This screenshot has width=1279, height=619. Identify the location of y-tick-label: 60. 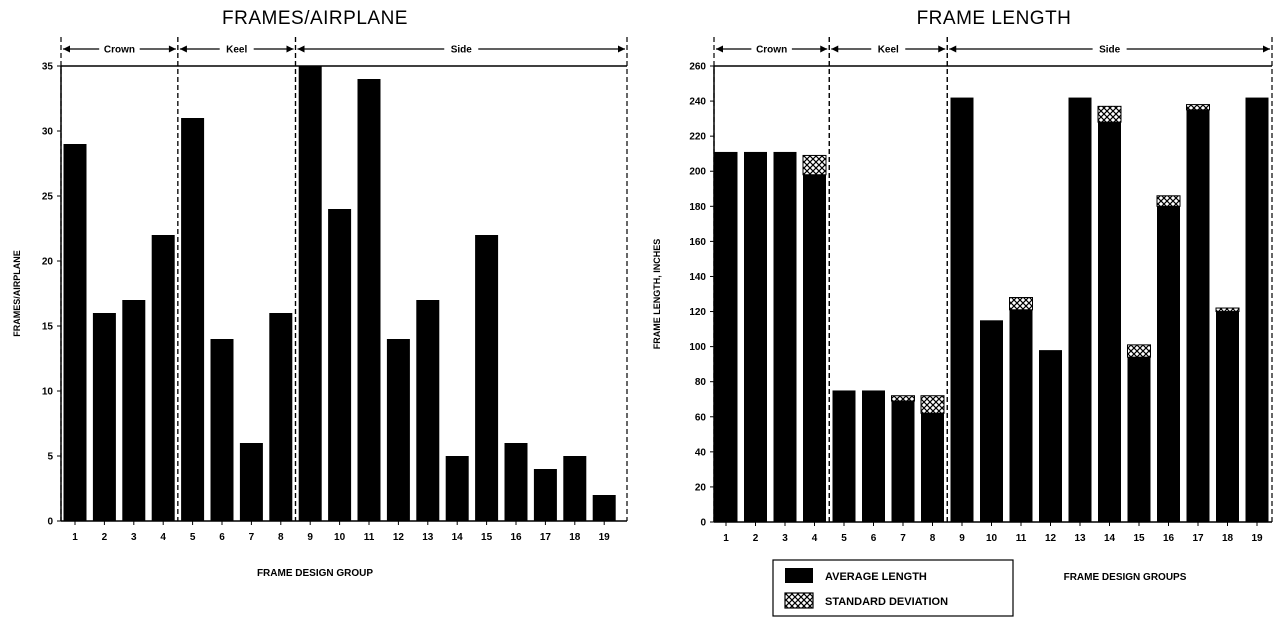
(701, 417).